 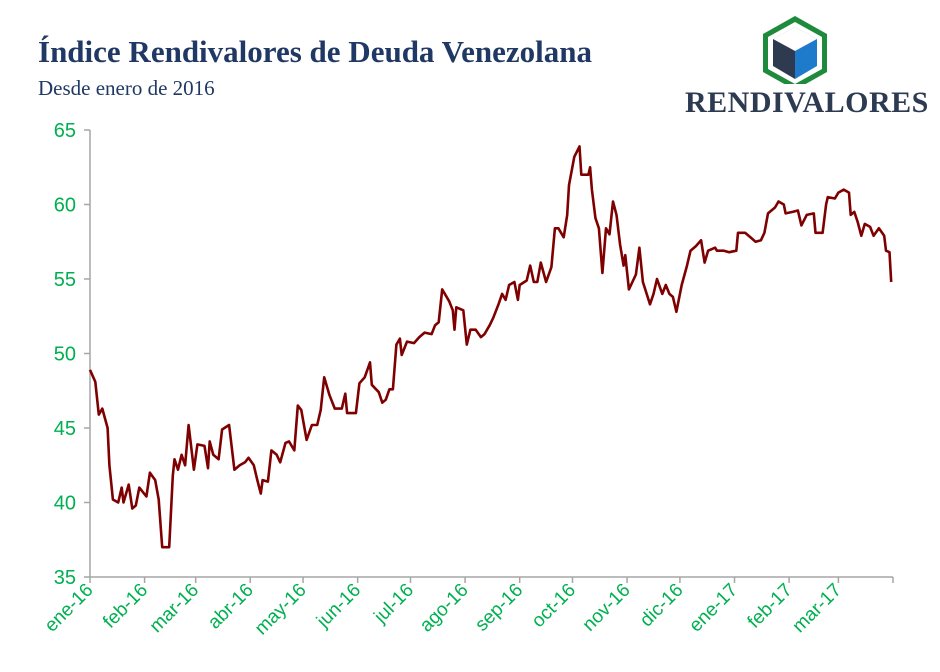 I want to click on rendivalores-logo: RENDIVALORES, so click(x=804, y=69).